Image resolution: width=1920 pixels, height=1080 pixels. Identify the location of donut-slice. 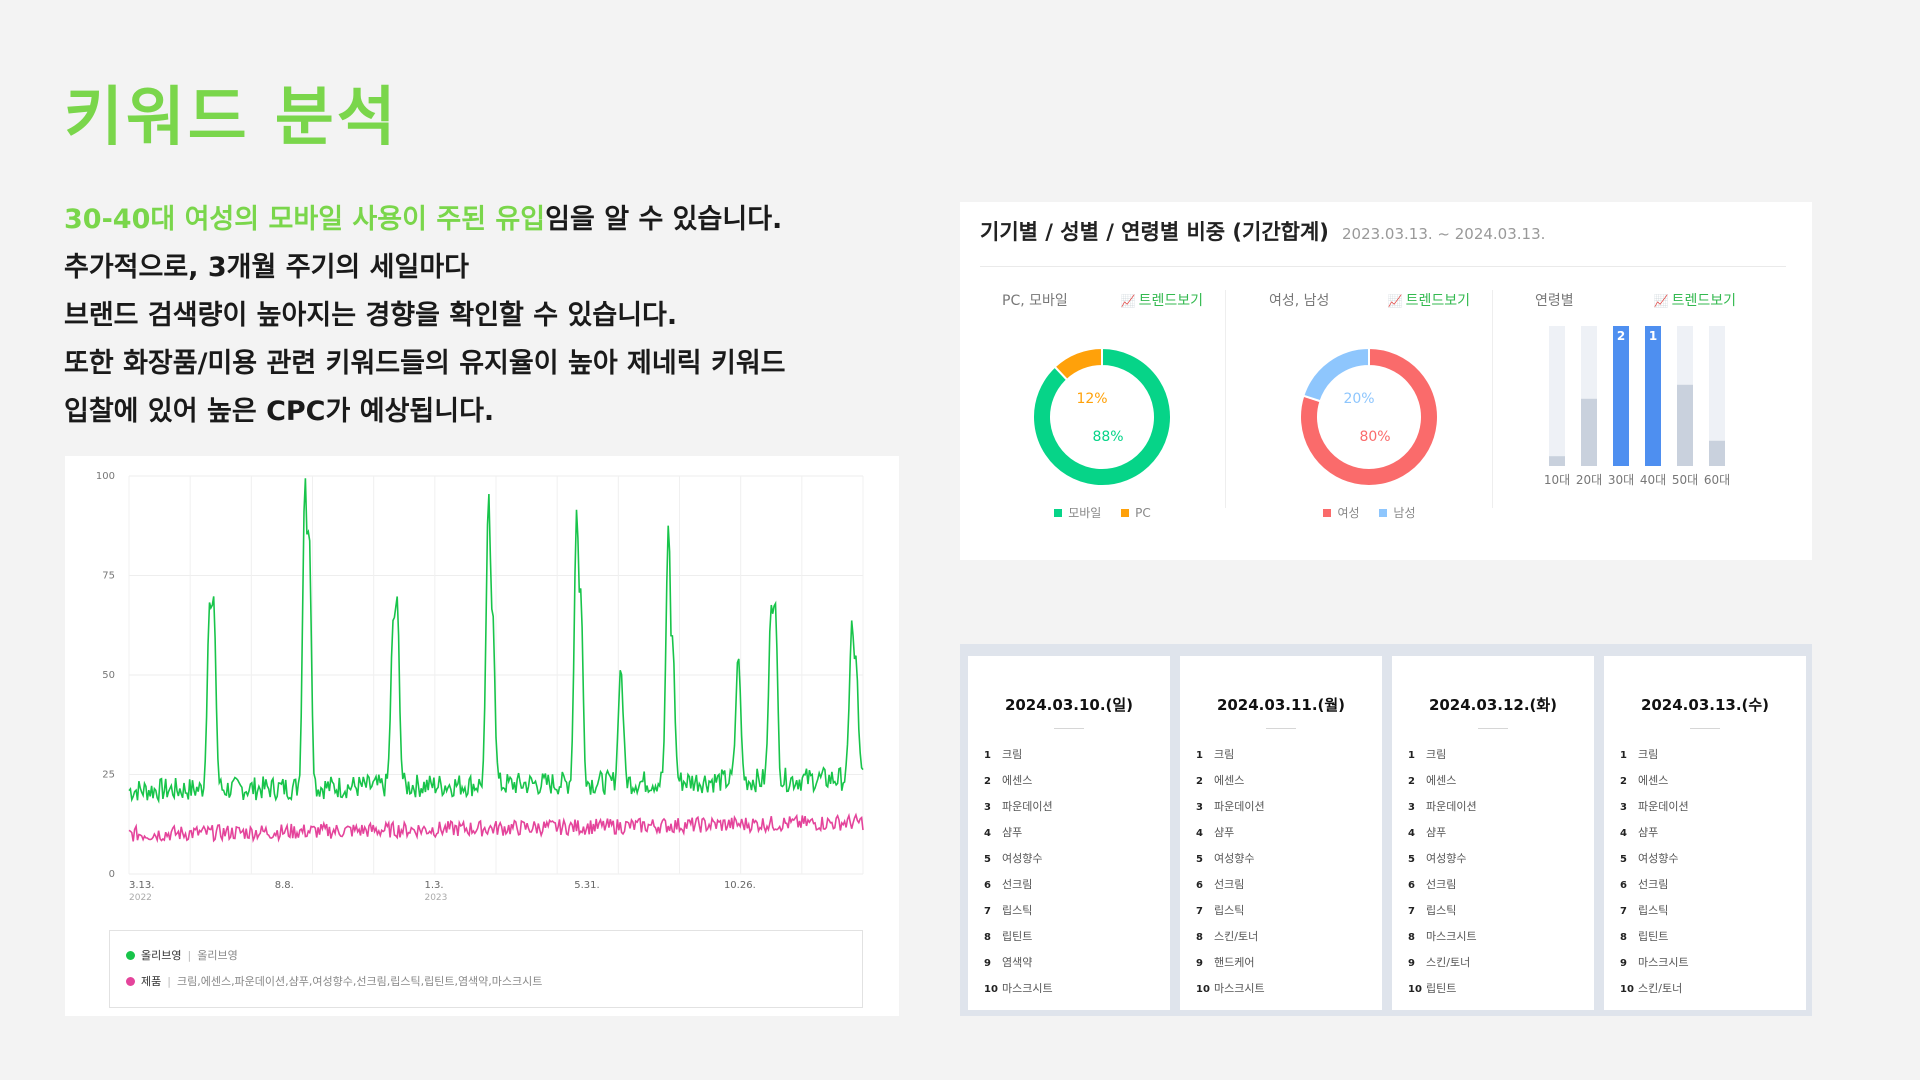
(1336, 374).